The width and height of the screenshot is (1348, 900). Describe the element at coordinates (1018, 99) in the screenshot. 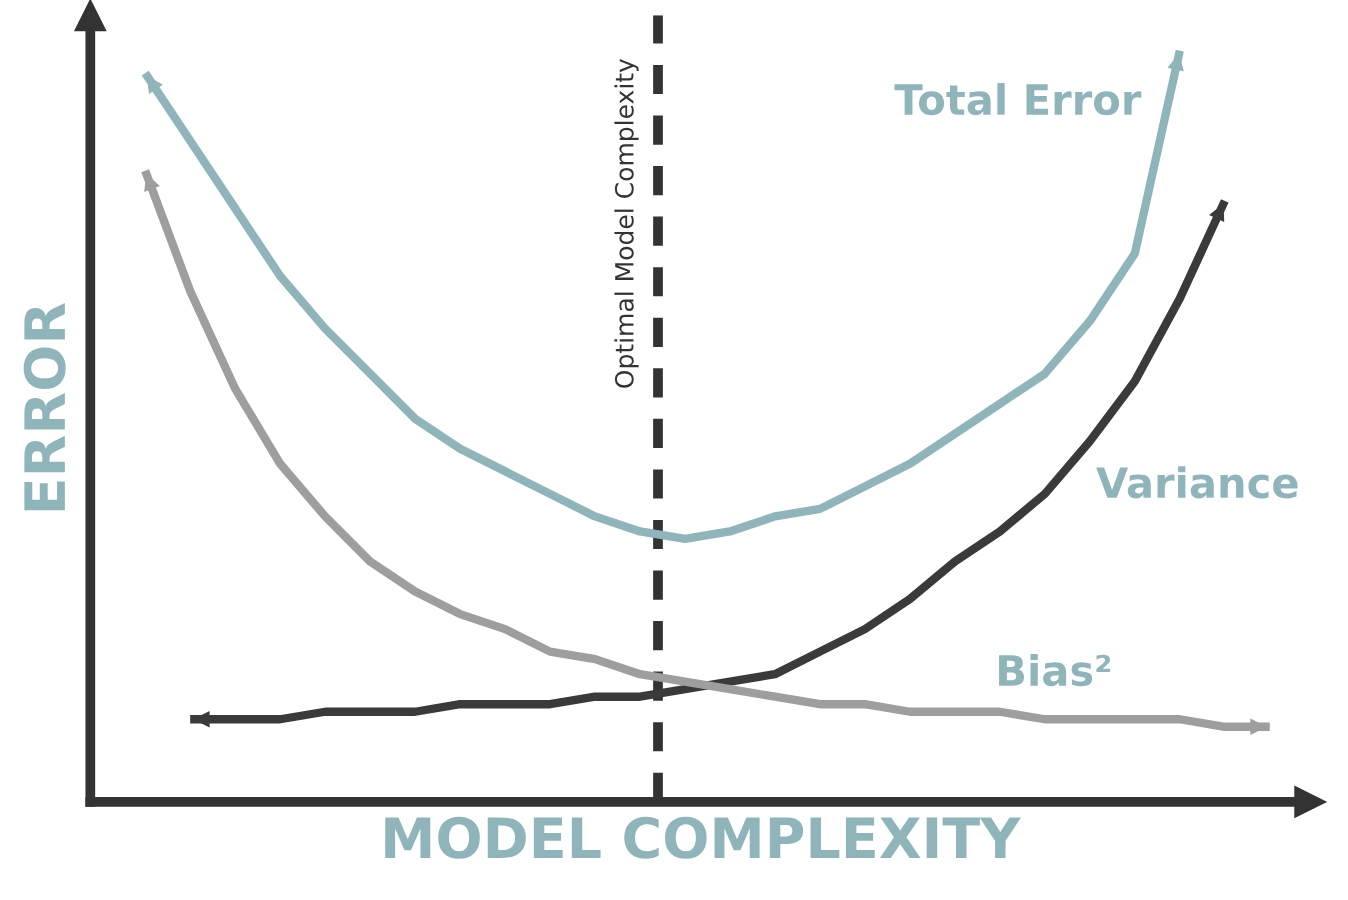

I see `legend-label: Total Error` at that location.